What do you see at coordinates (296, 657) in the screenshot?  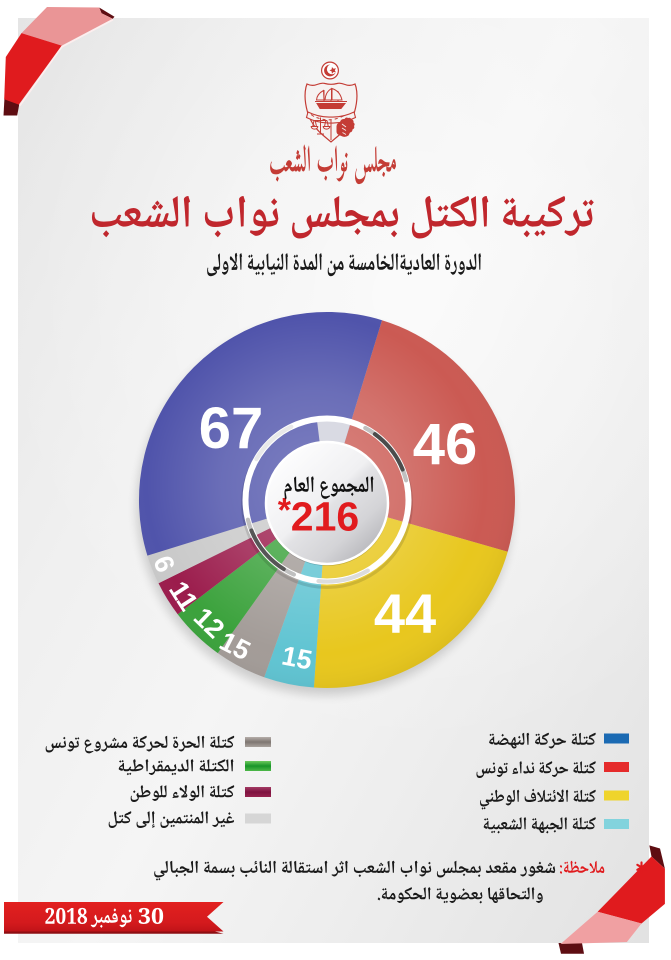 I see `svg-text: 15` at bounding box center [296, 657].